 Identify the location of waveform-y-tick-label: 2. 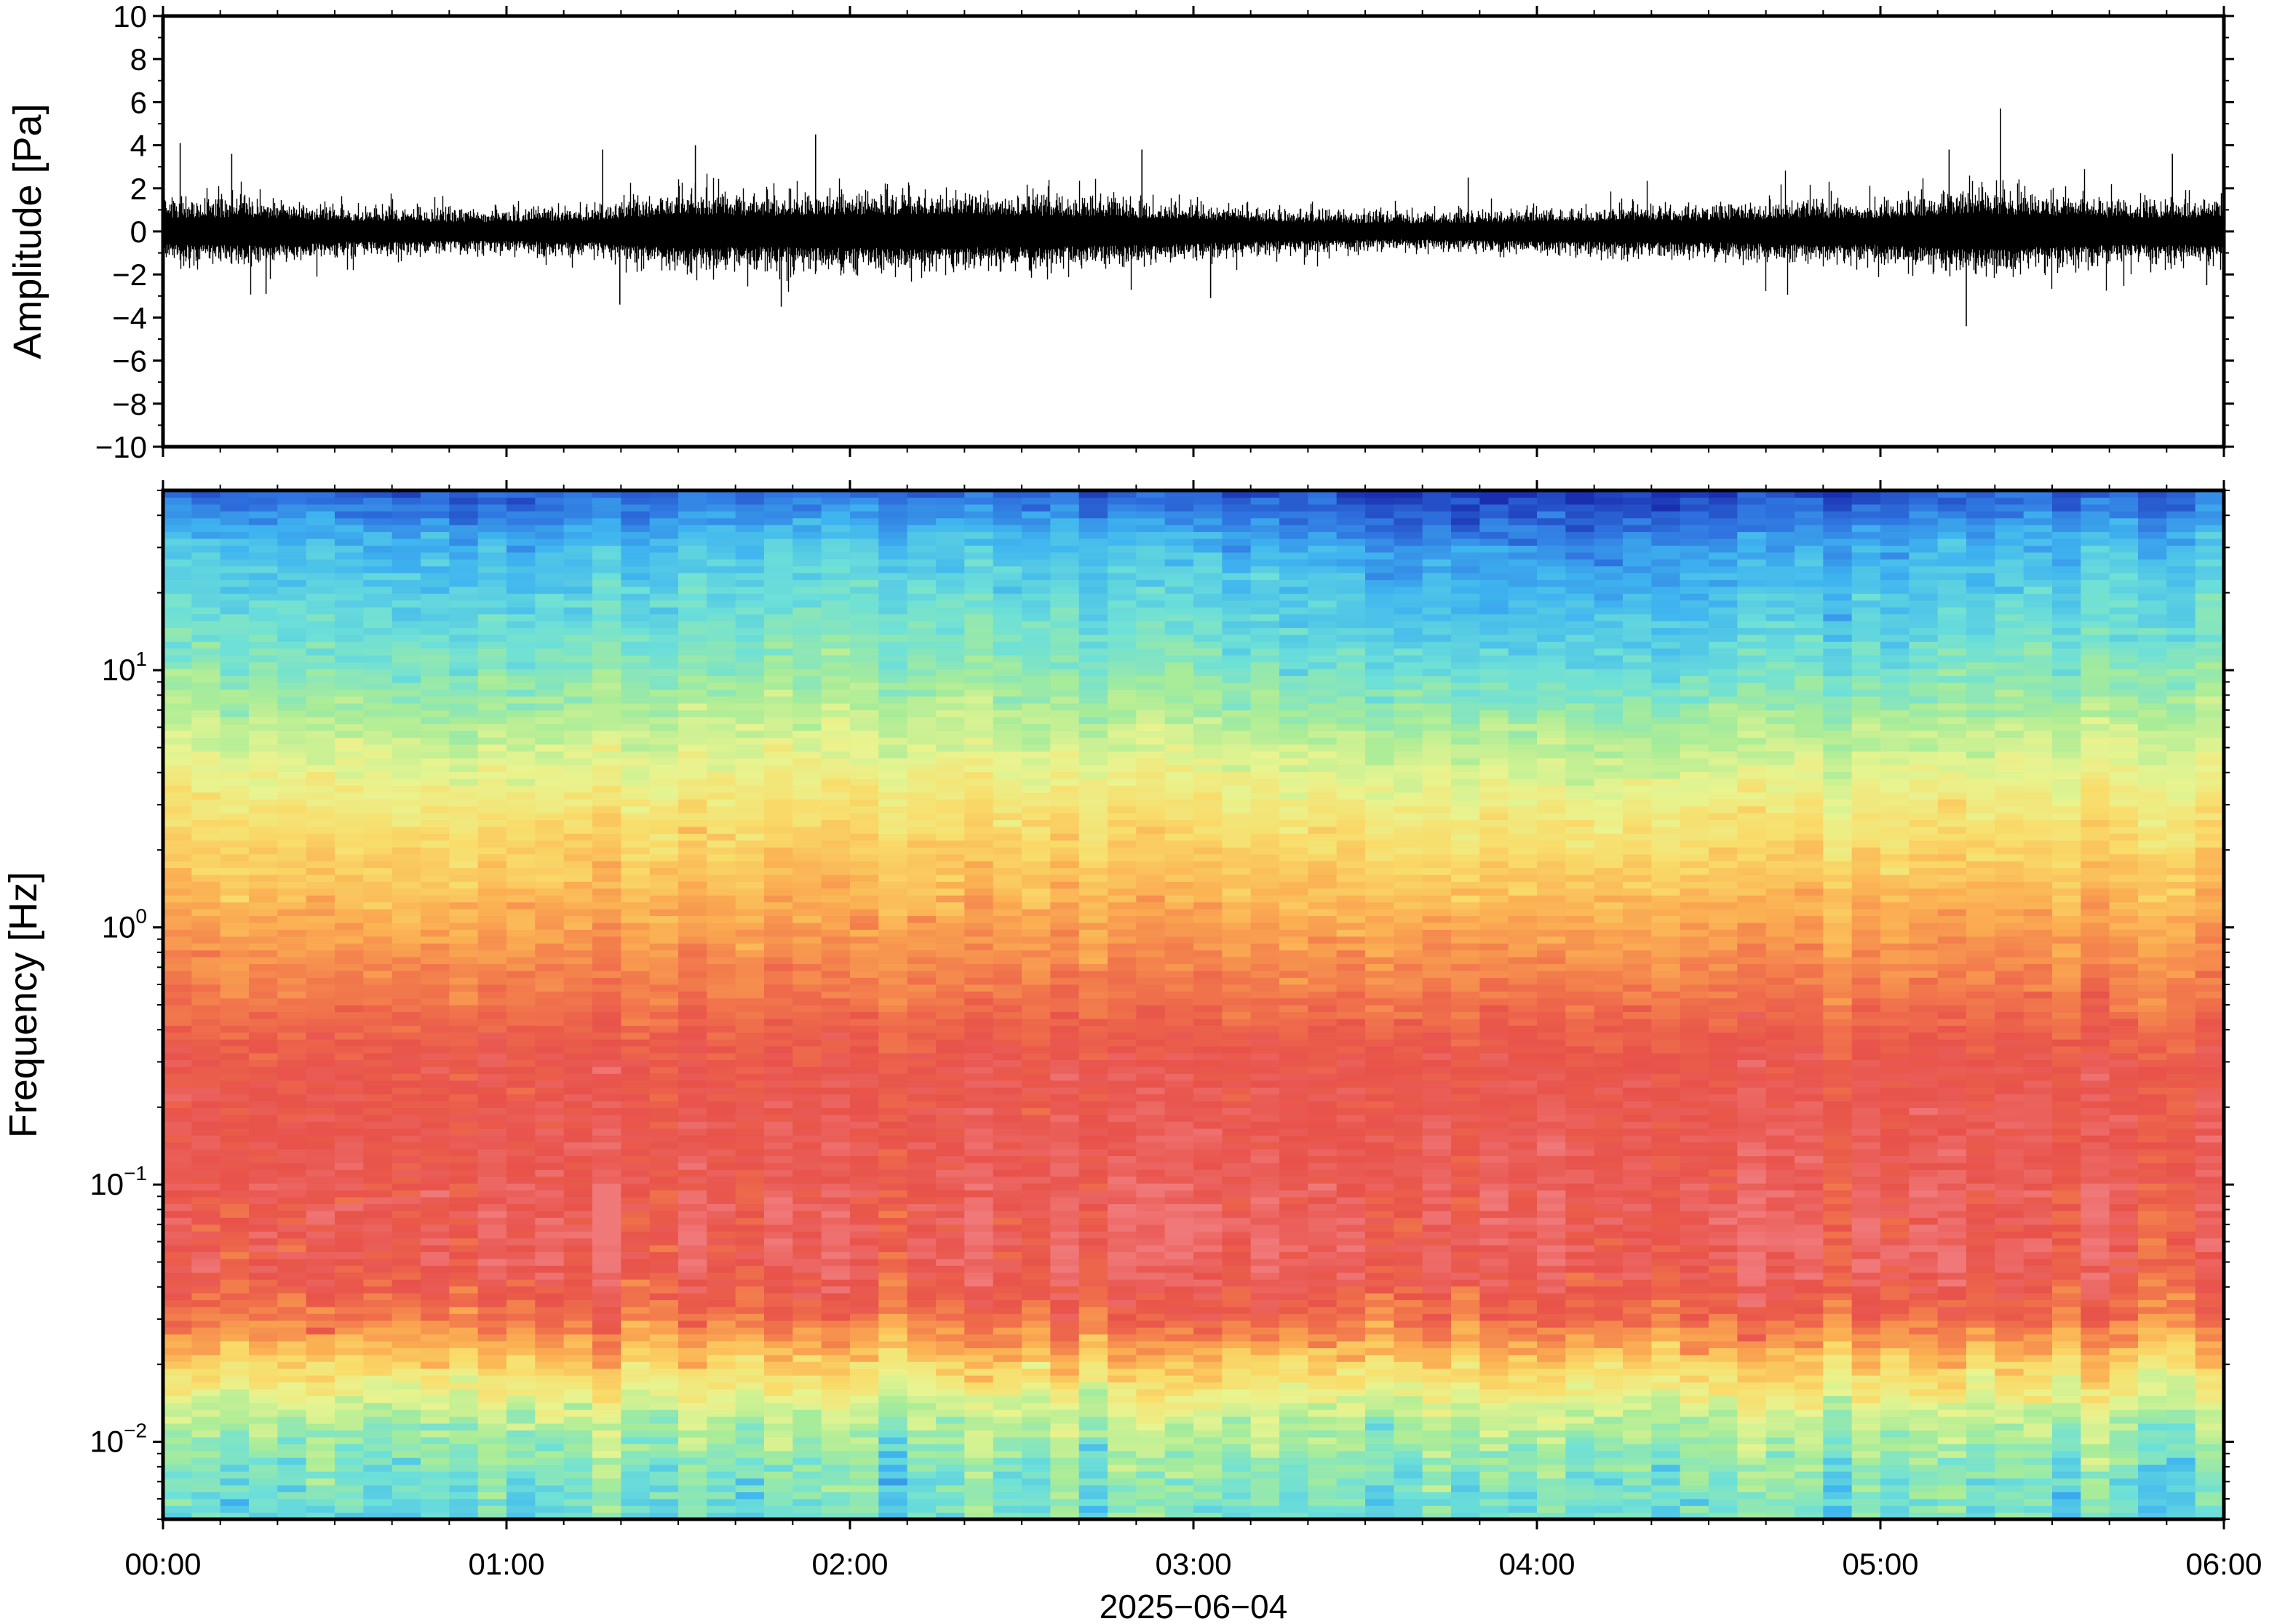
(138, 189).